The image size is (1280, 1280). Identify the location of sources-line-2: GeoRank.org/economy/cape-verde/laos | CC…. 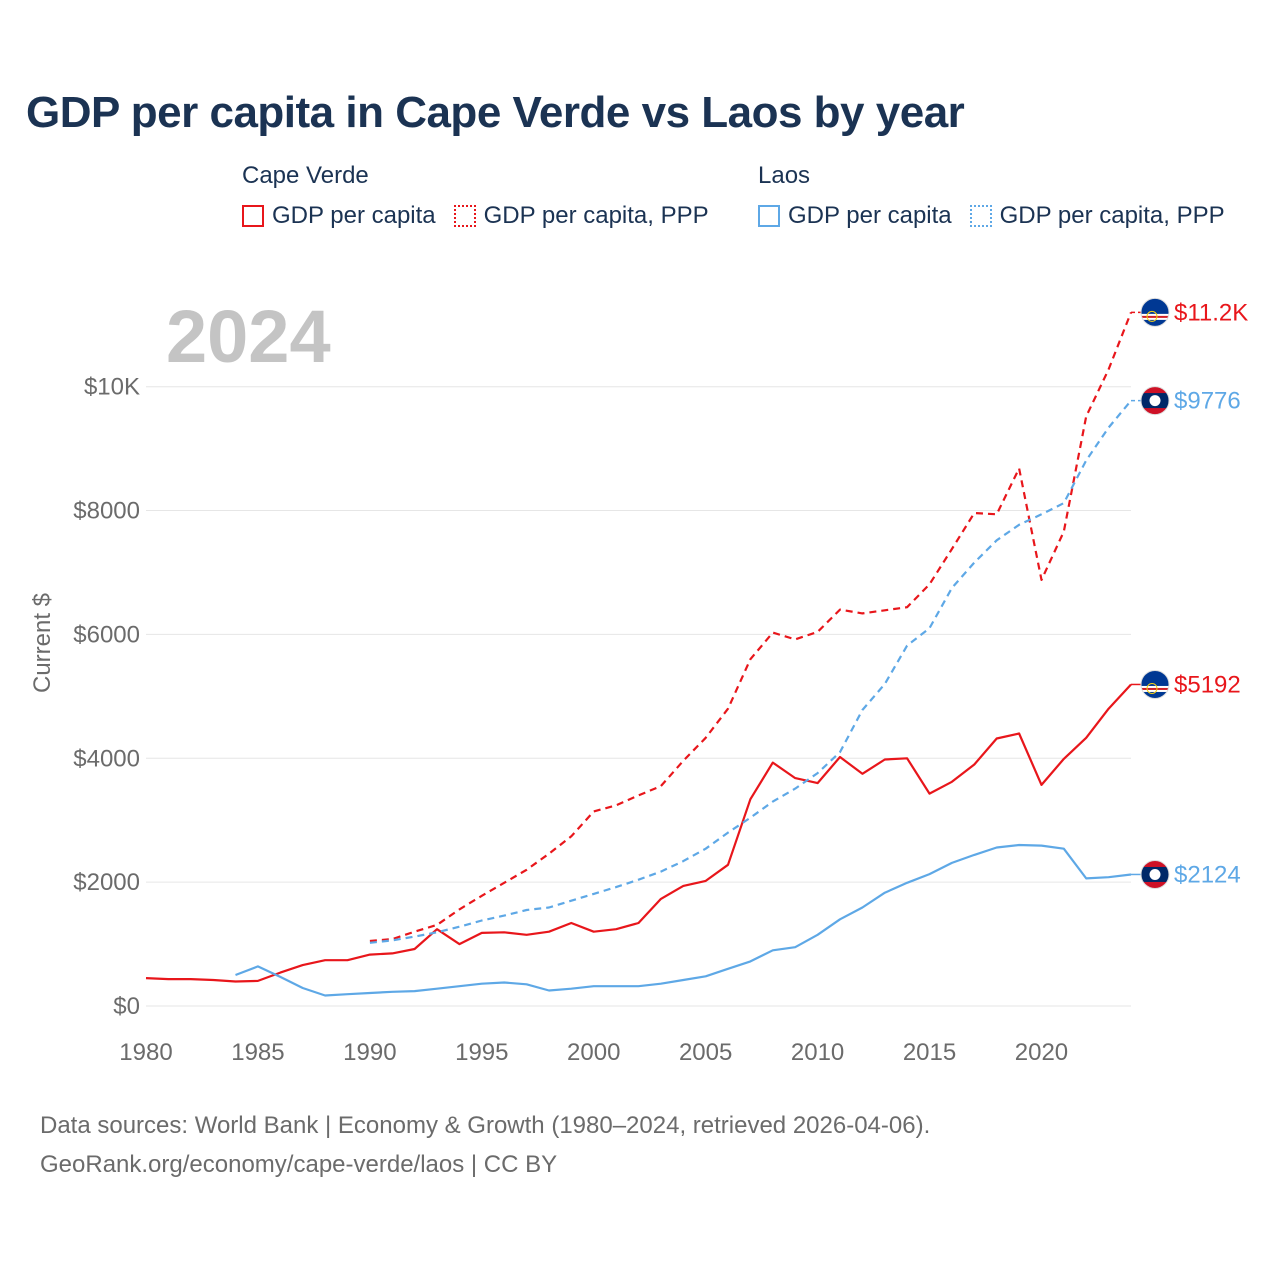
(299, 1164).